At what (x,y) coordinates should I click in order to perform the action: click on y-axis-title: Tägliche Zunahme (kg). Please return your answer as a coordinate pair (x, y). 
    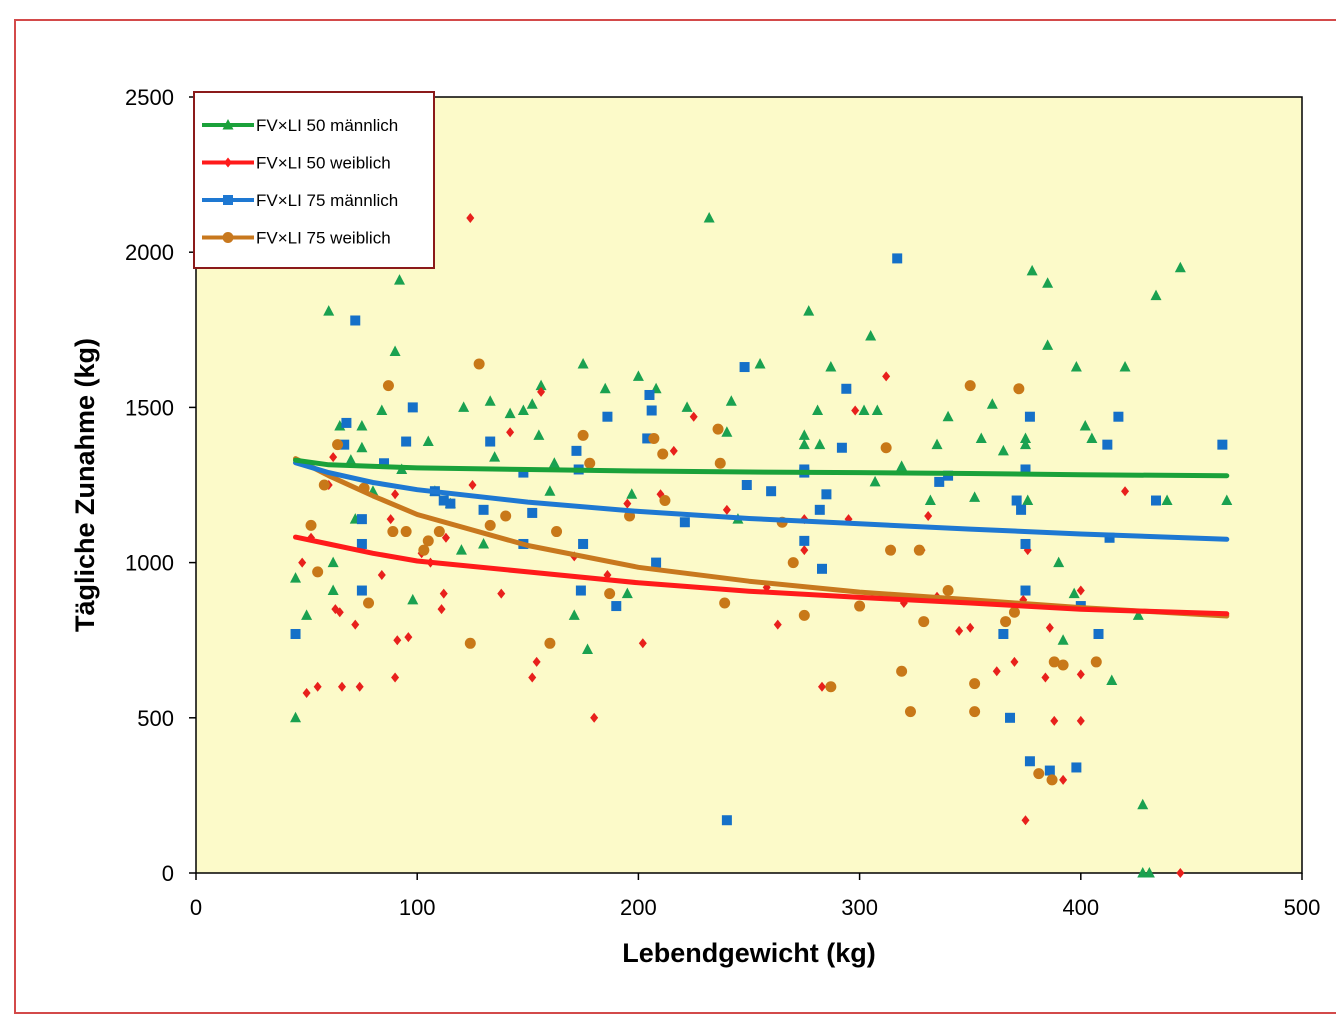
    Looking at the image, I should click on (85, 485).